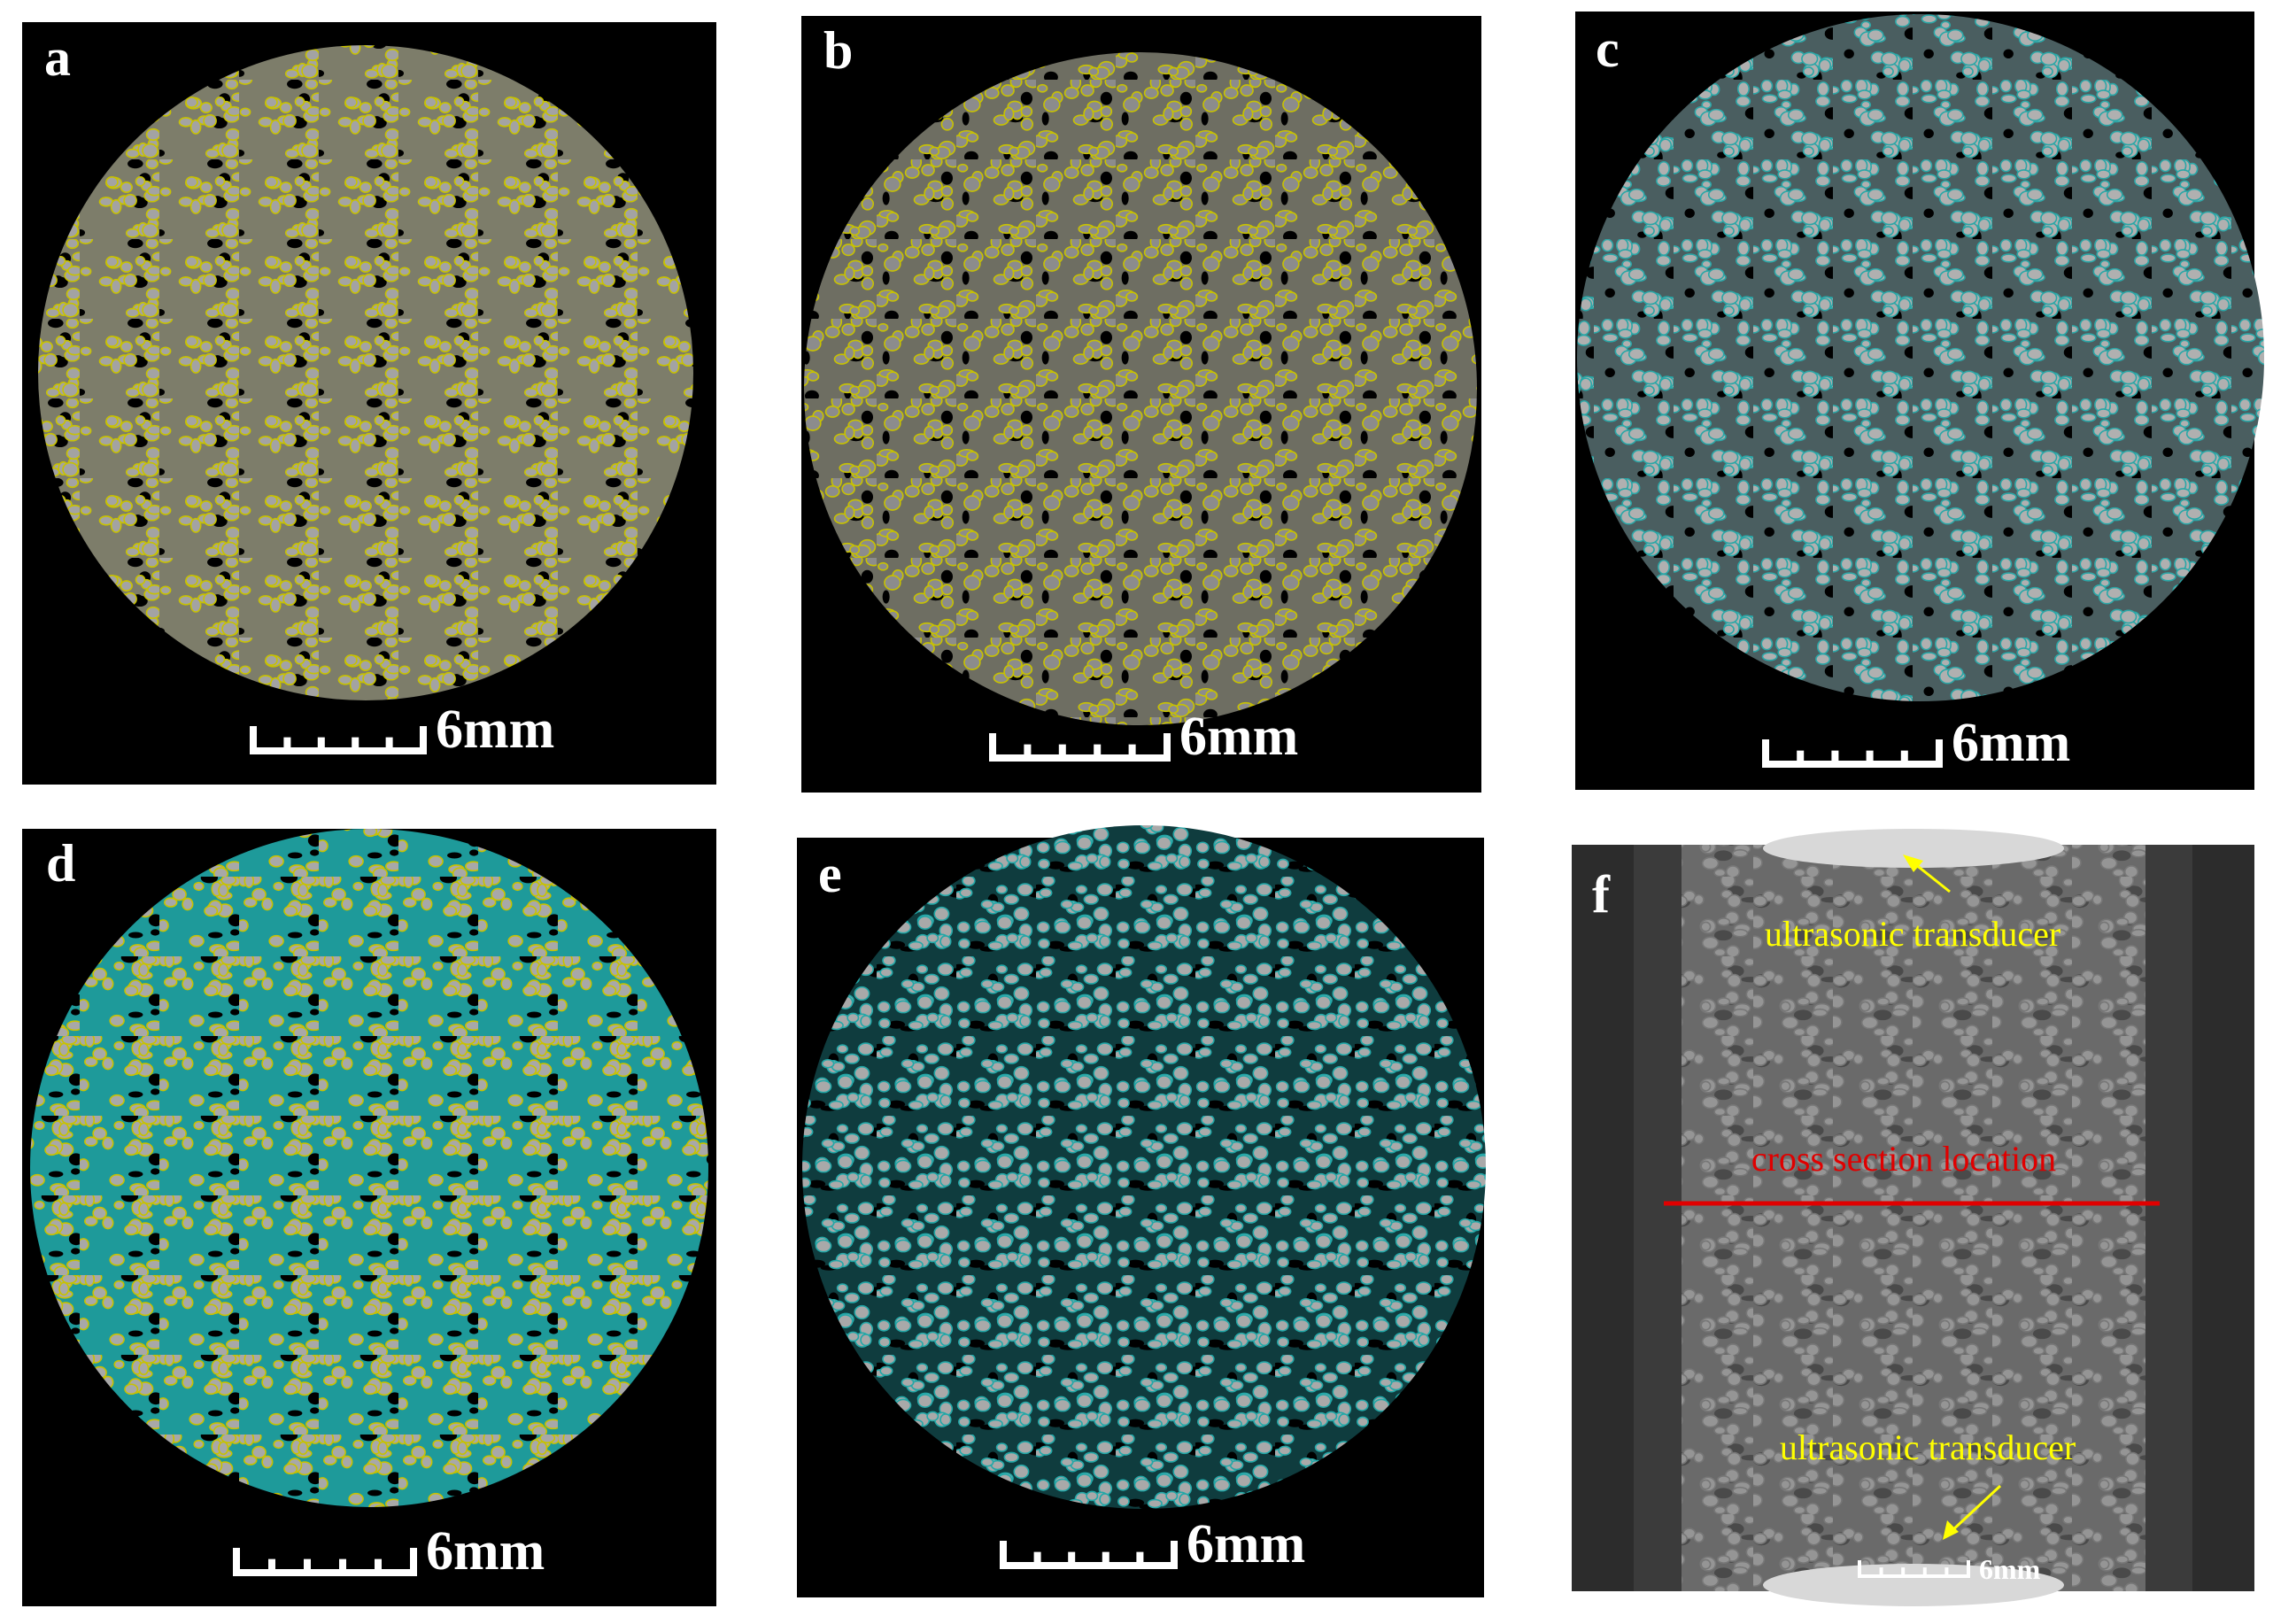  What do you see at coordinates (830, 874) in the screenshot?
I see `panel-label: e` at bounding box center [830, 874].